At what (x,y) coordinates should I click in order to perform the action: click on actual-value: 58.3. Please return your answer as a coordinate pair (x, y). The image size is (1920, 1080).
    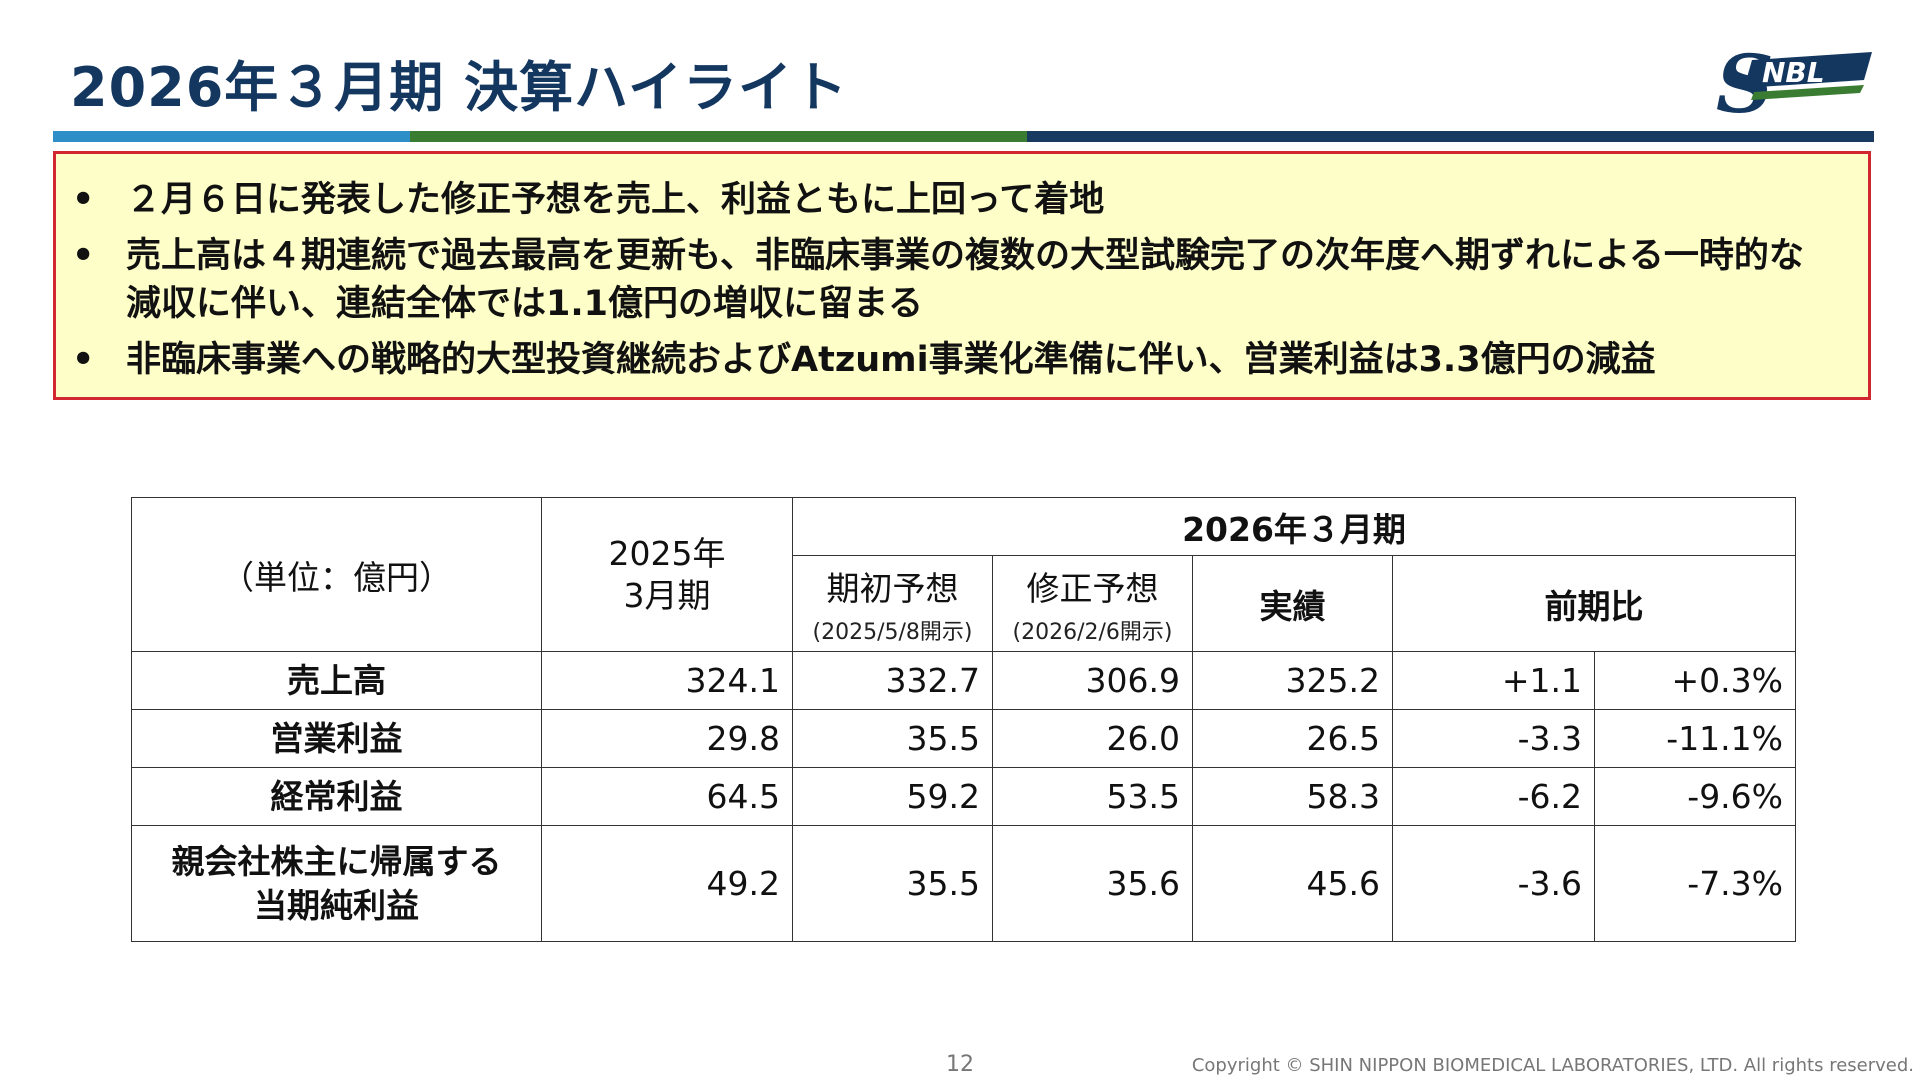
    Looking at the image, I should click on (1292, 796).